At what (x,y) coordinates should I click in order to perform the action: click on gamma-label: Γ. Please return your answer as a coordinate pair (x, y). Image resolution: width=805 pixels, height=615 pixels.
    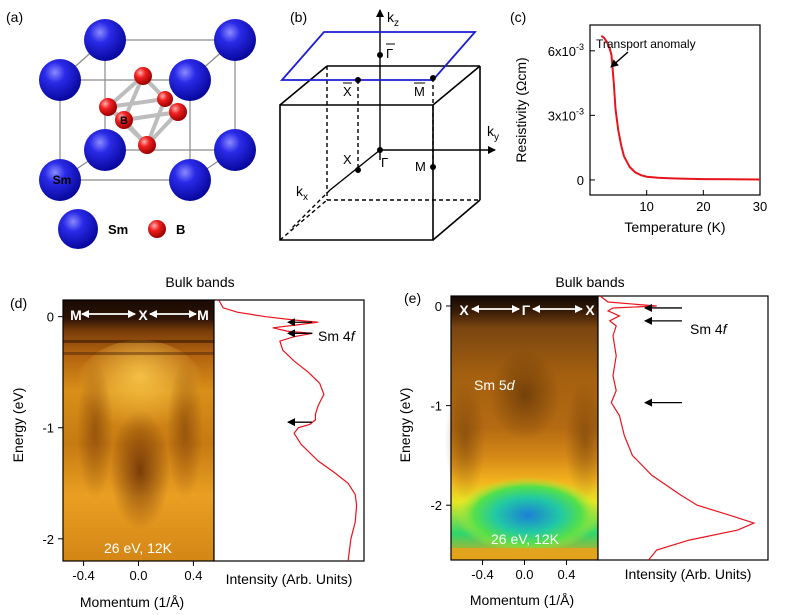
    Looking at the image, I should click on (384, 162).